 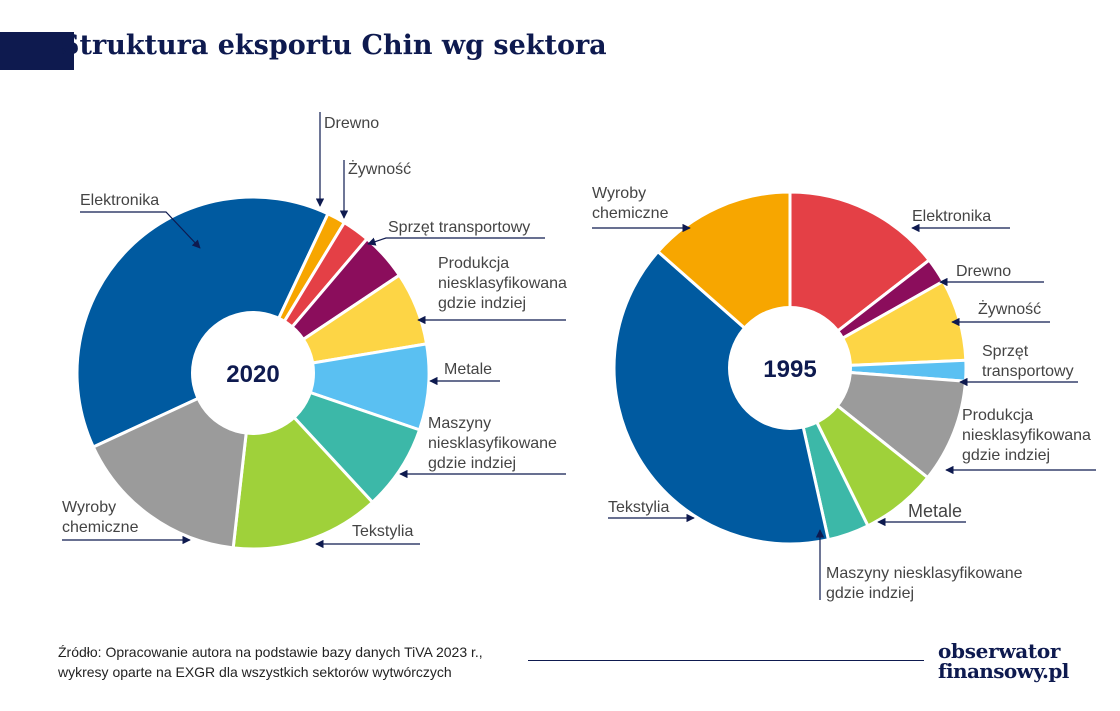 I want to click on leader-elektronika-2020, so click(x=140, y=230).